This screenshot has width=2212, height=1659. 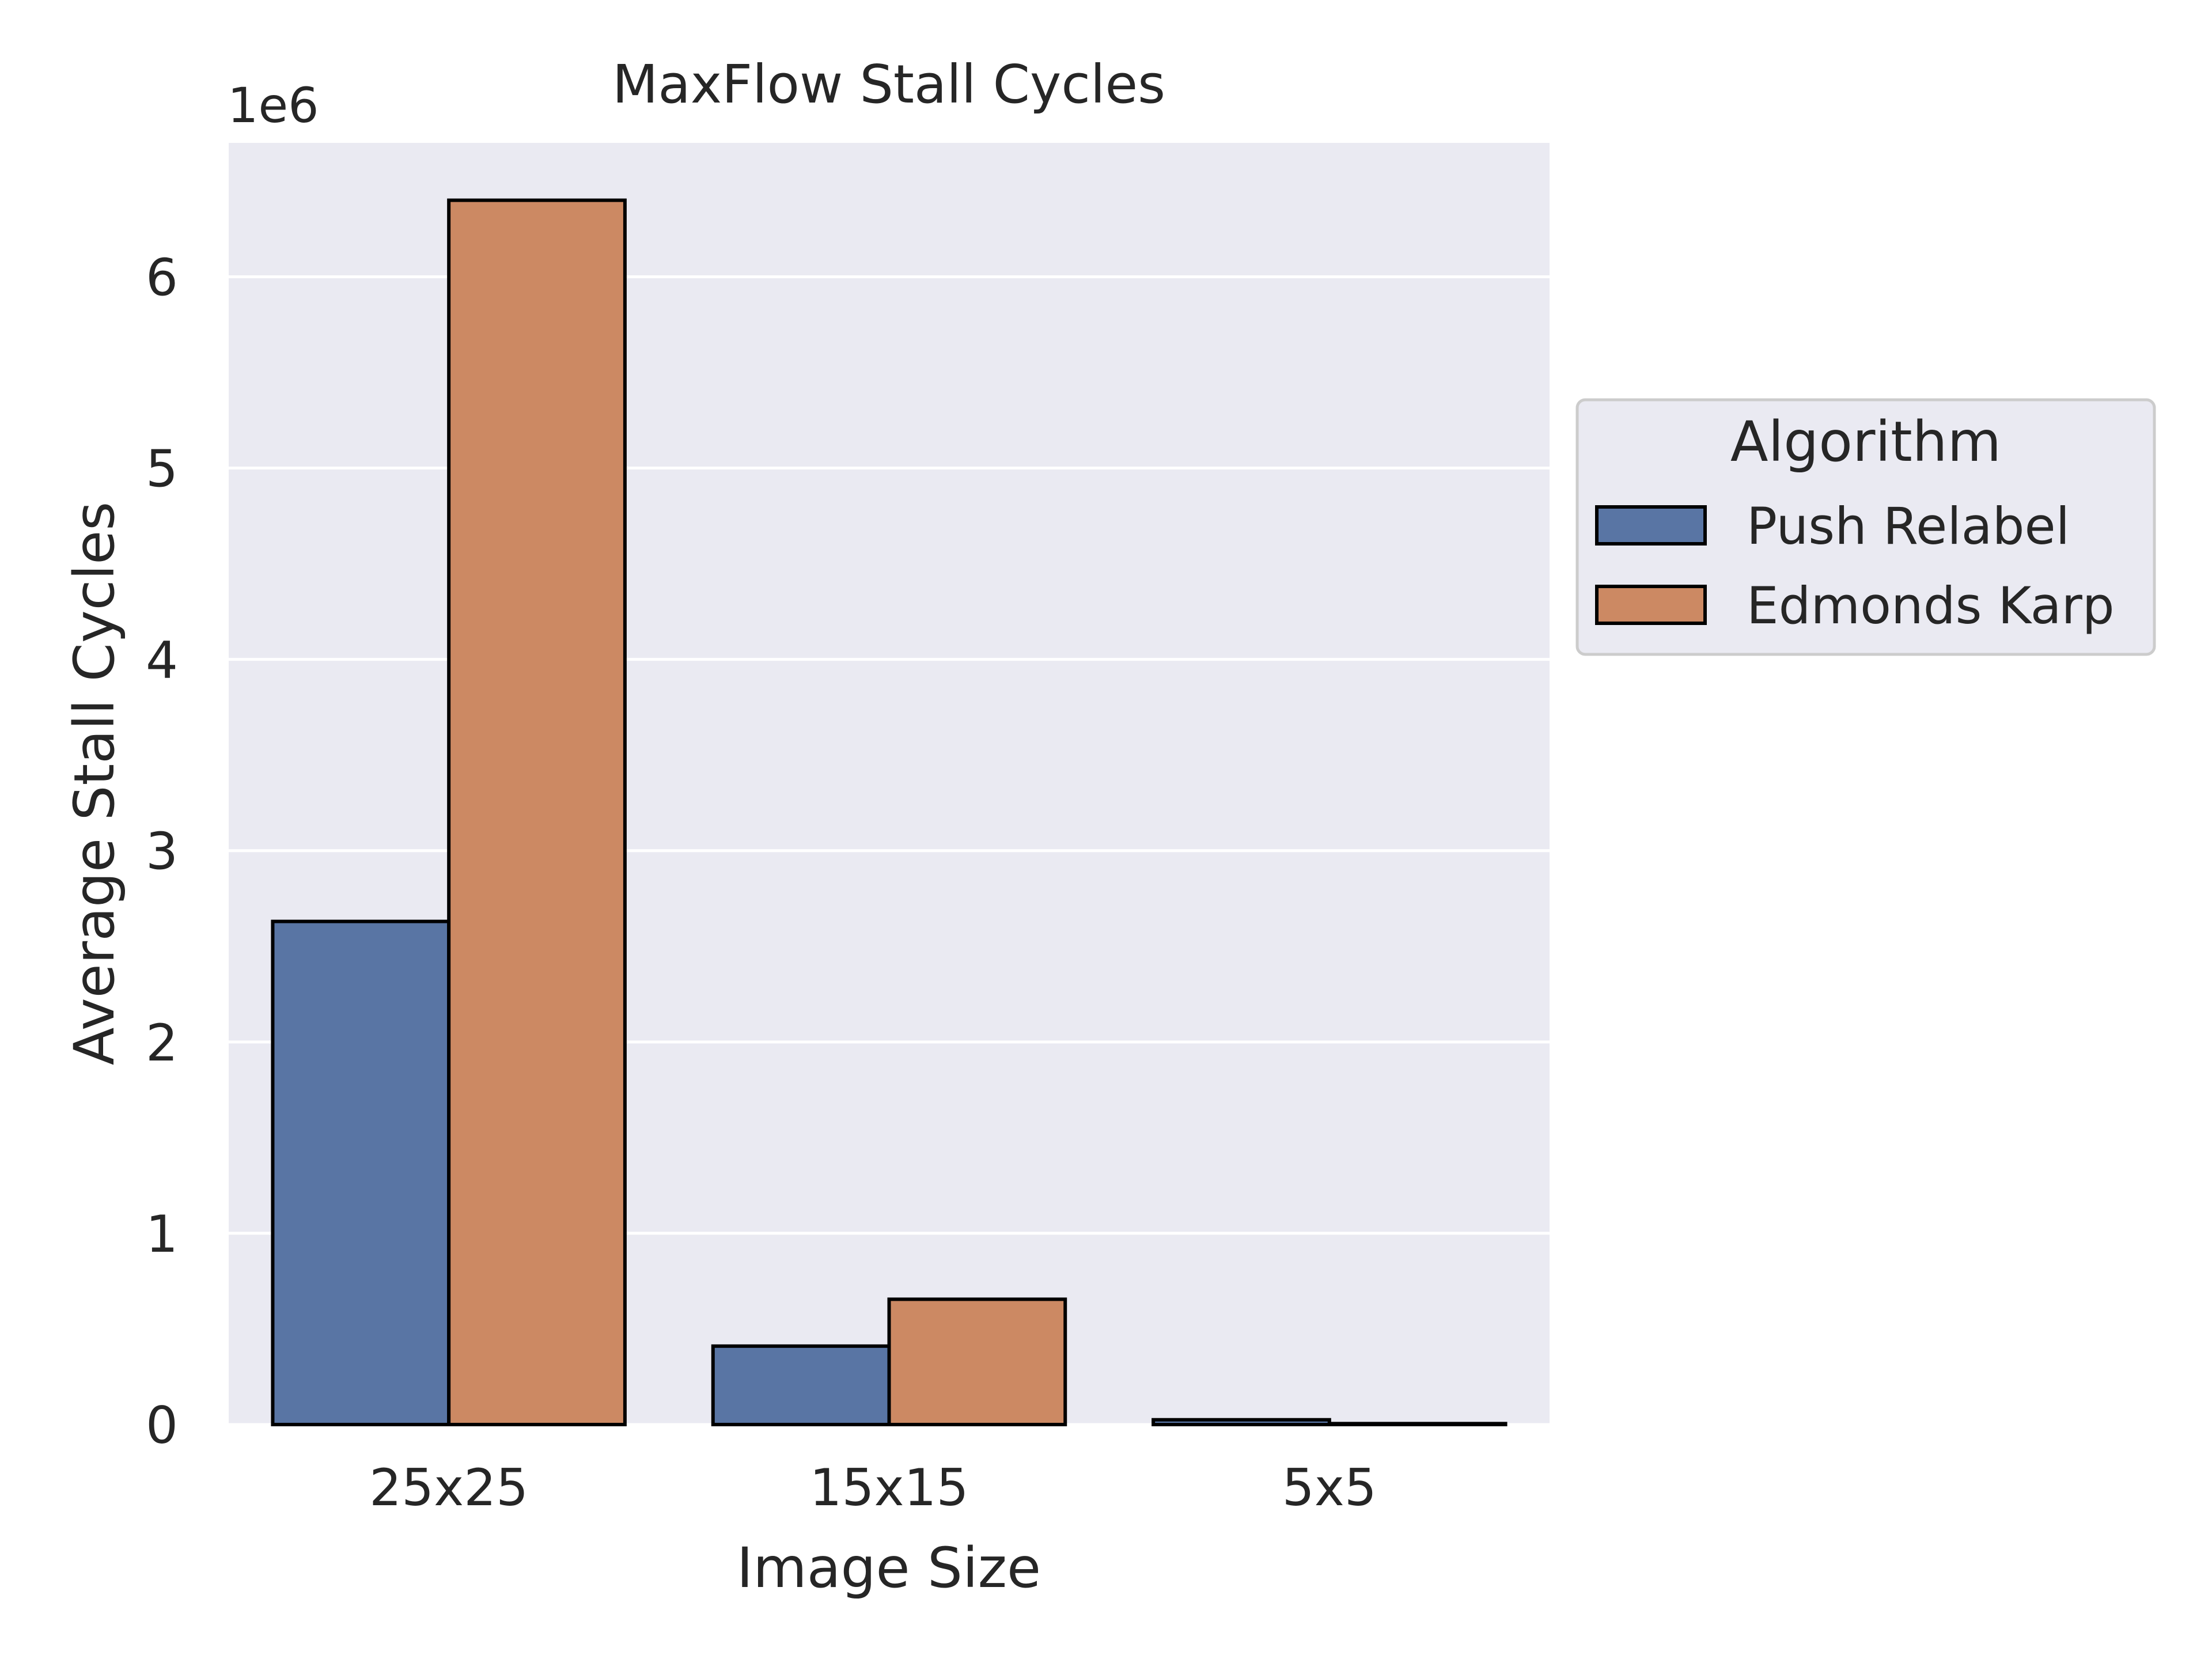 I want to click on x-axis-label: Image Size, so click(x=889, y=1568).